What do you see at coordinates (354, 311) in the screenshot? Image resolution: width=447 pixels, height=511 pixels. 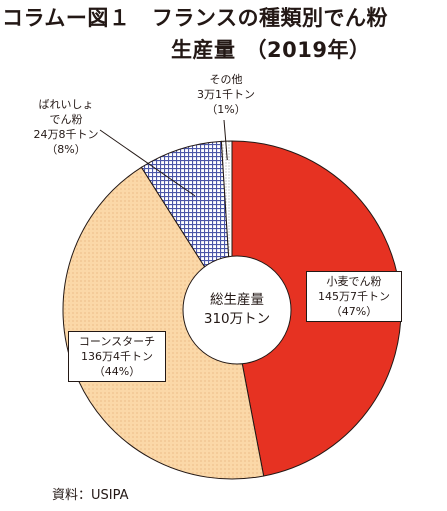 I see `wheat-label-pct: （47%）` at bounding box center [354, 311].